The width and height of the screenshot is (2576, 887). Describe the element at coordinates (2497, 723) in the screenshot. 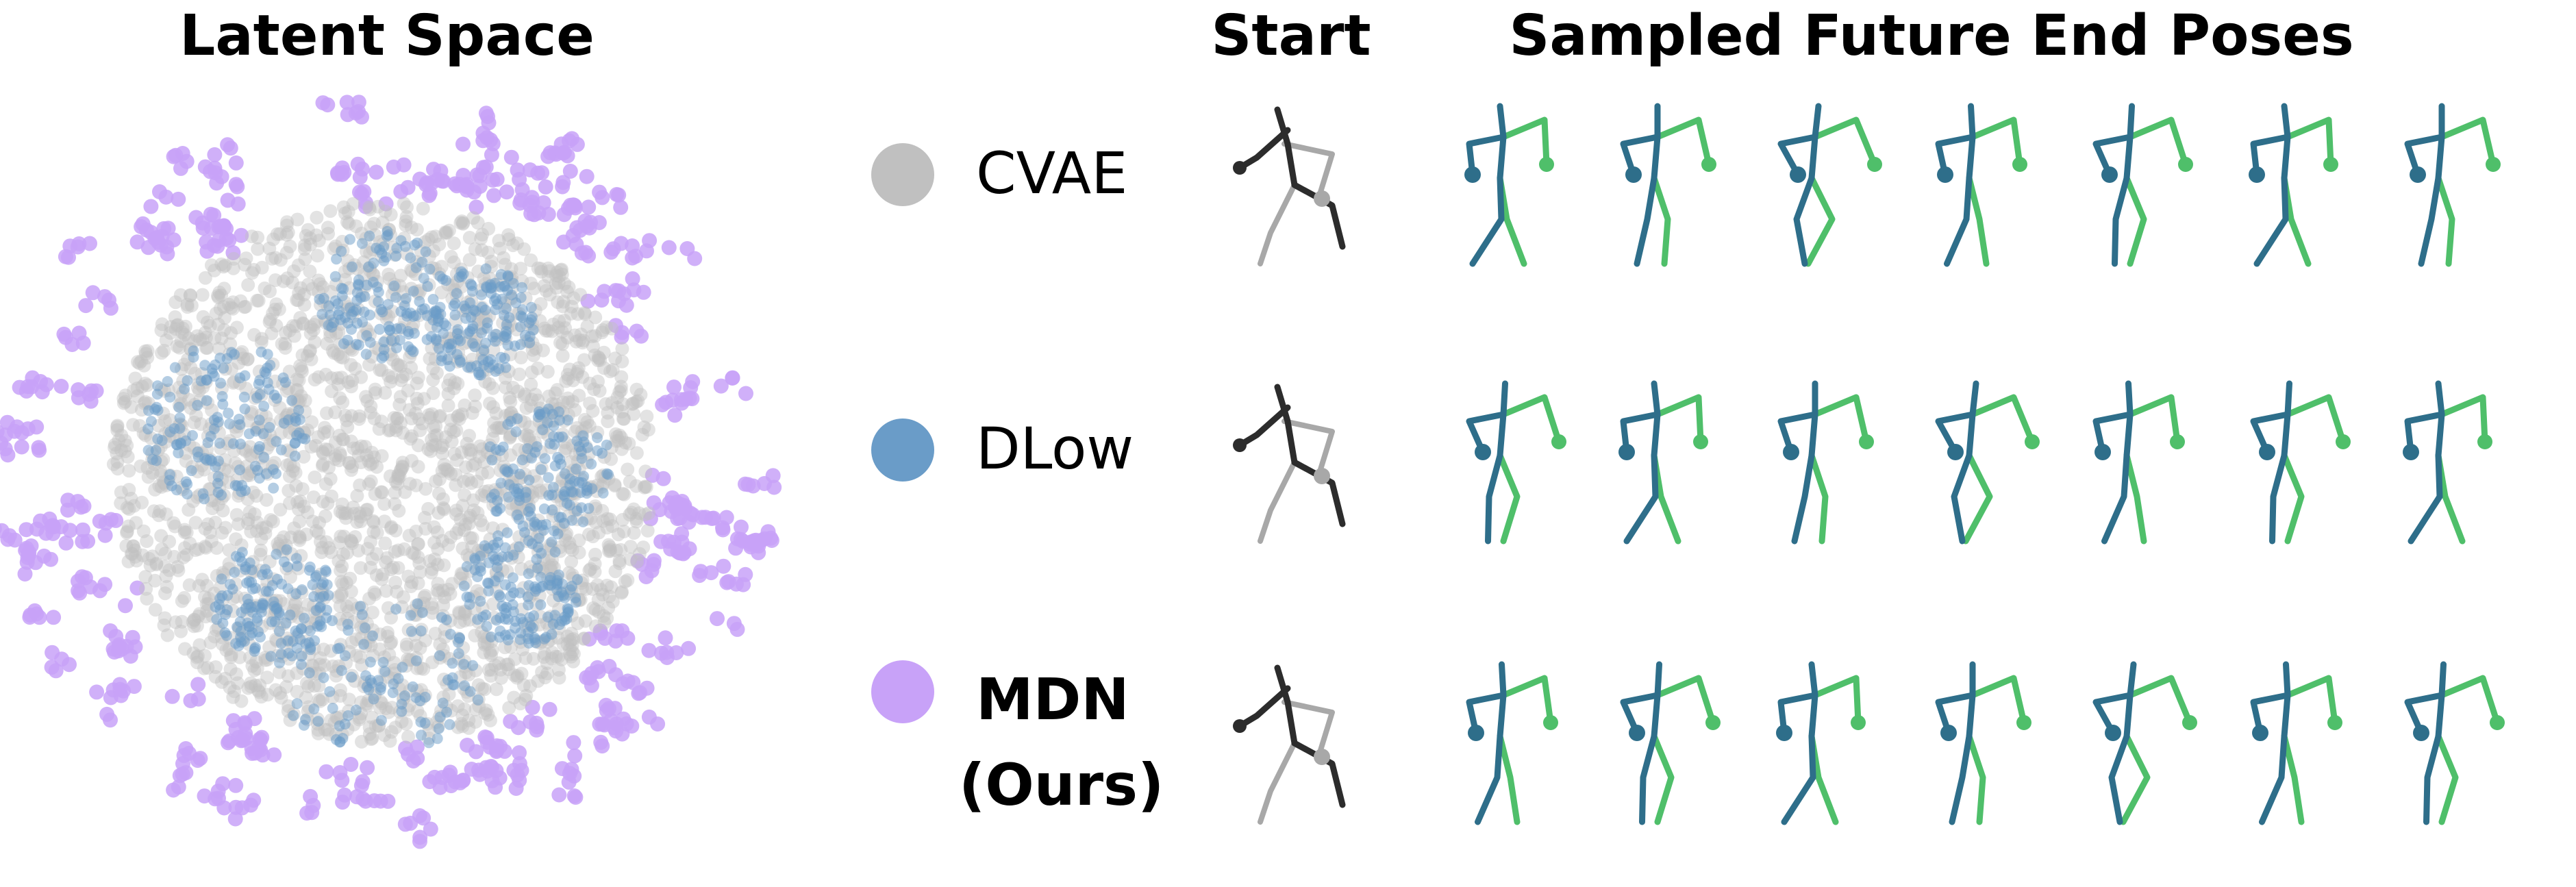

I see `pose-hand-joint` at that location.